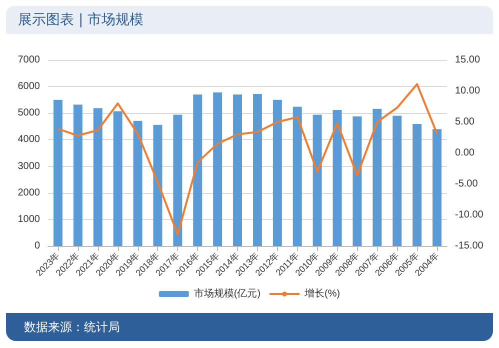 The width and height of the screenshot is (499, 348). I want to click on y-tick-label: 0, so click(37, 246).